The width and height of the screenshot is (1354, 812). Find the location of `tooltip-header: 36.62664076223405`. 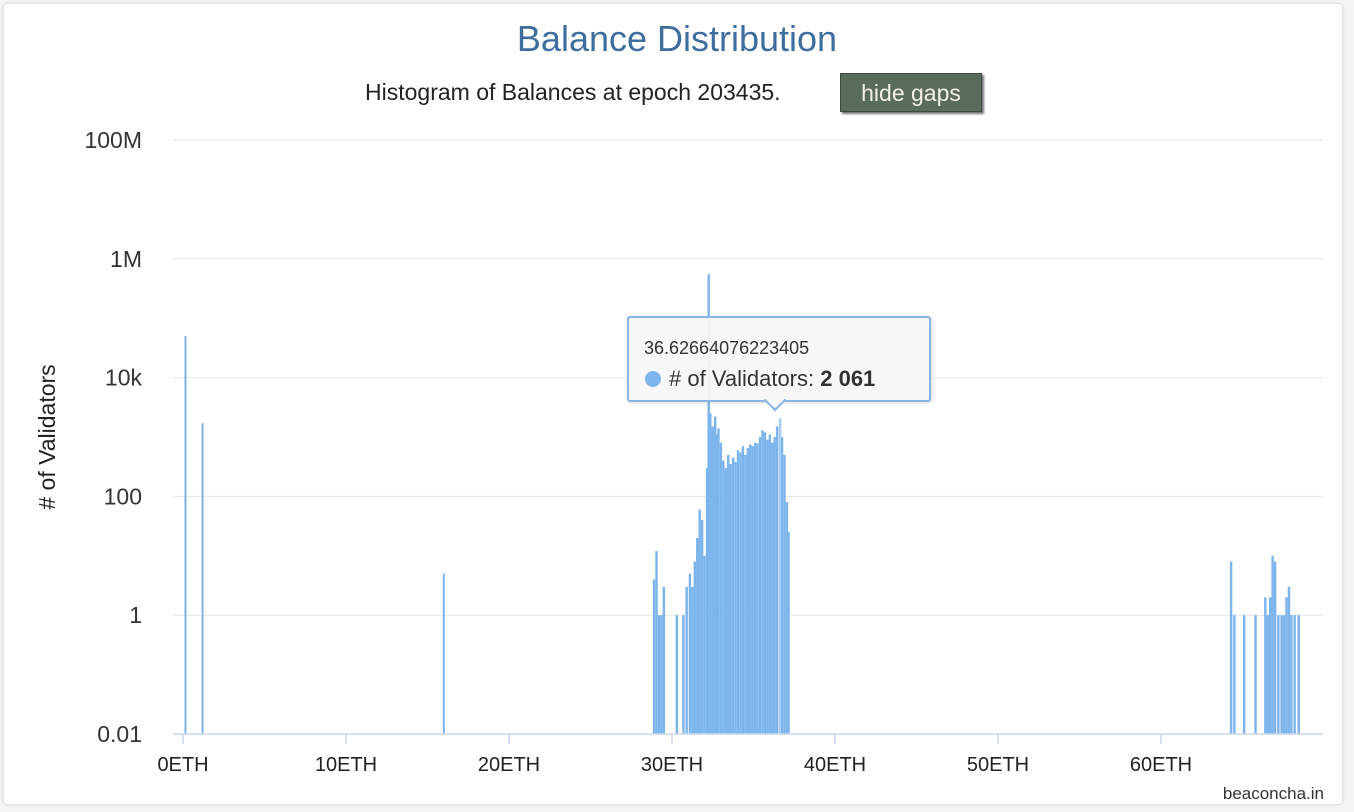

tooltip-header: 36.62664076223405 is located at coordinates (726, 348).